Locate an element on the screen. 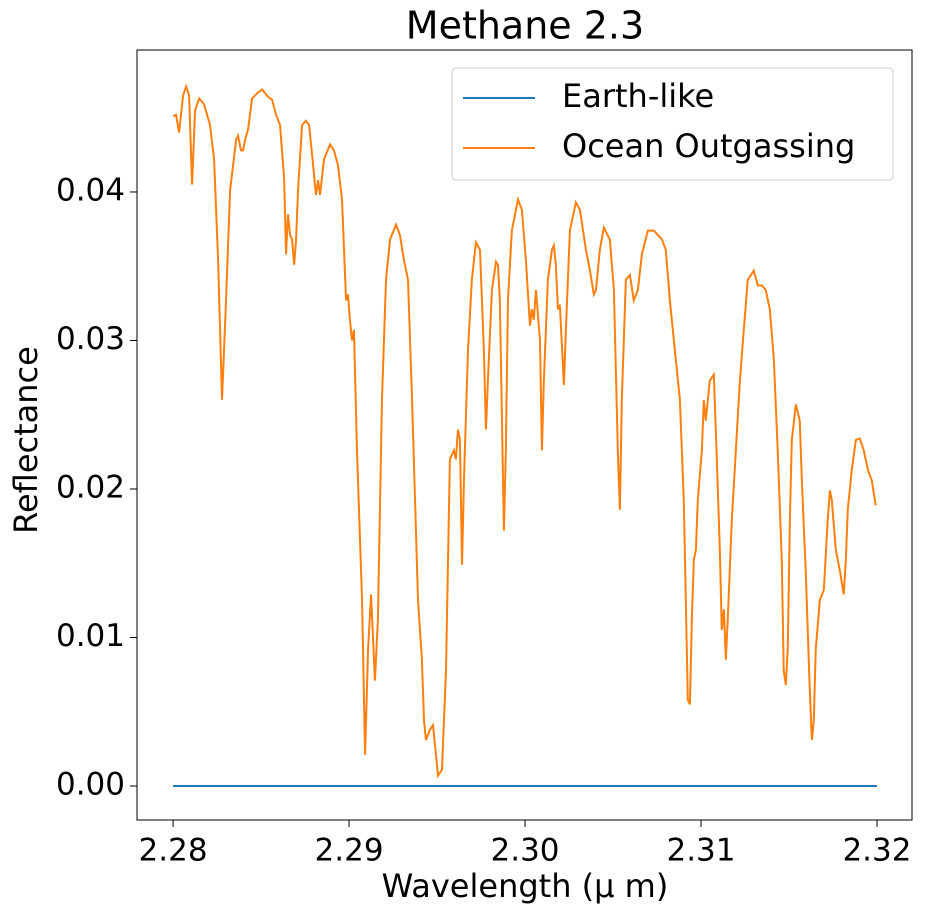 This screenshot has height=918, width=925. legend-frame is located at coordinates (672, 124).